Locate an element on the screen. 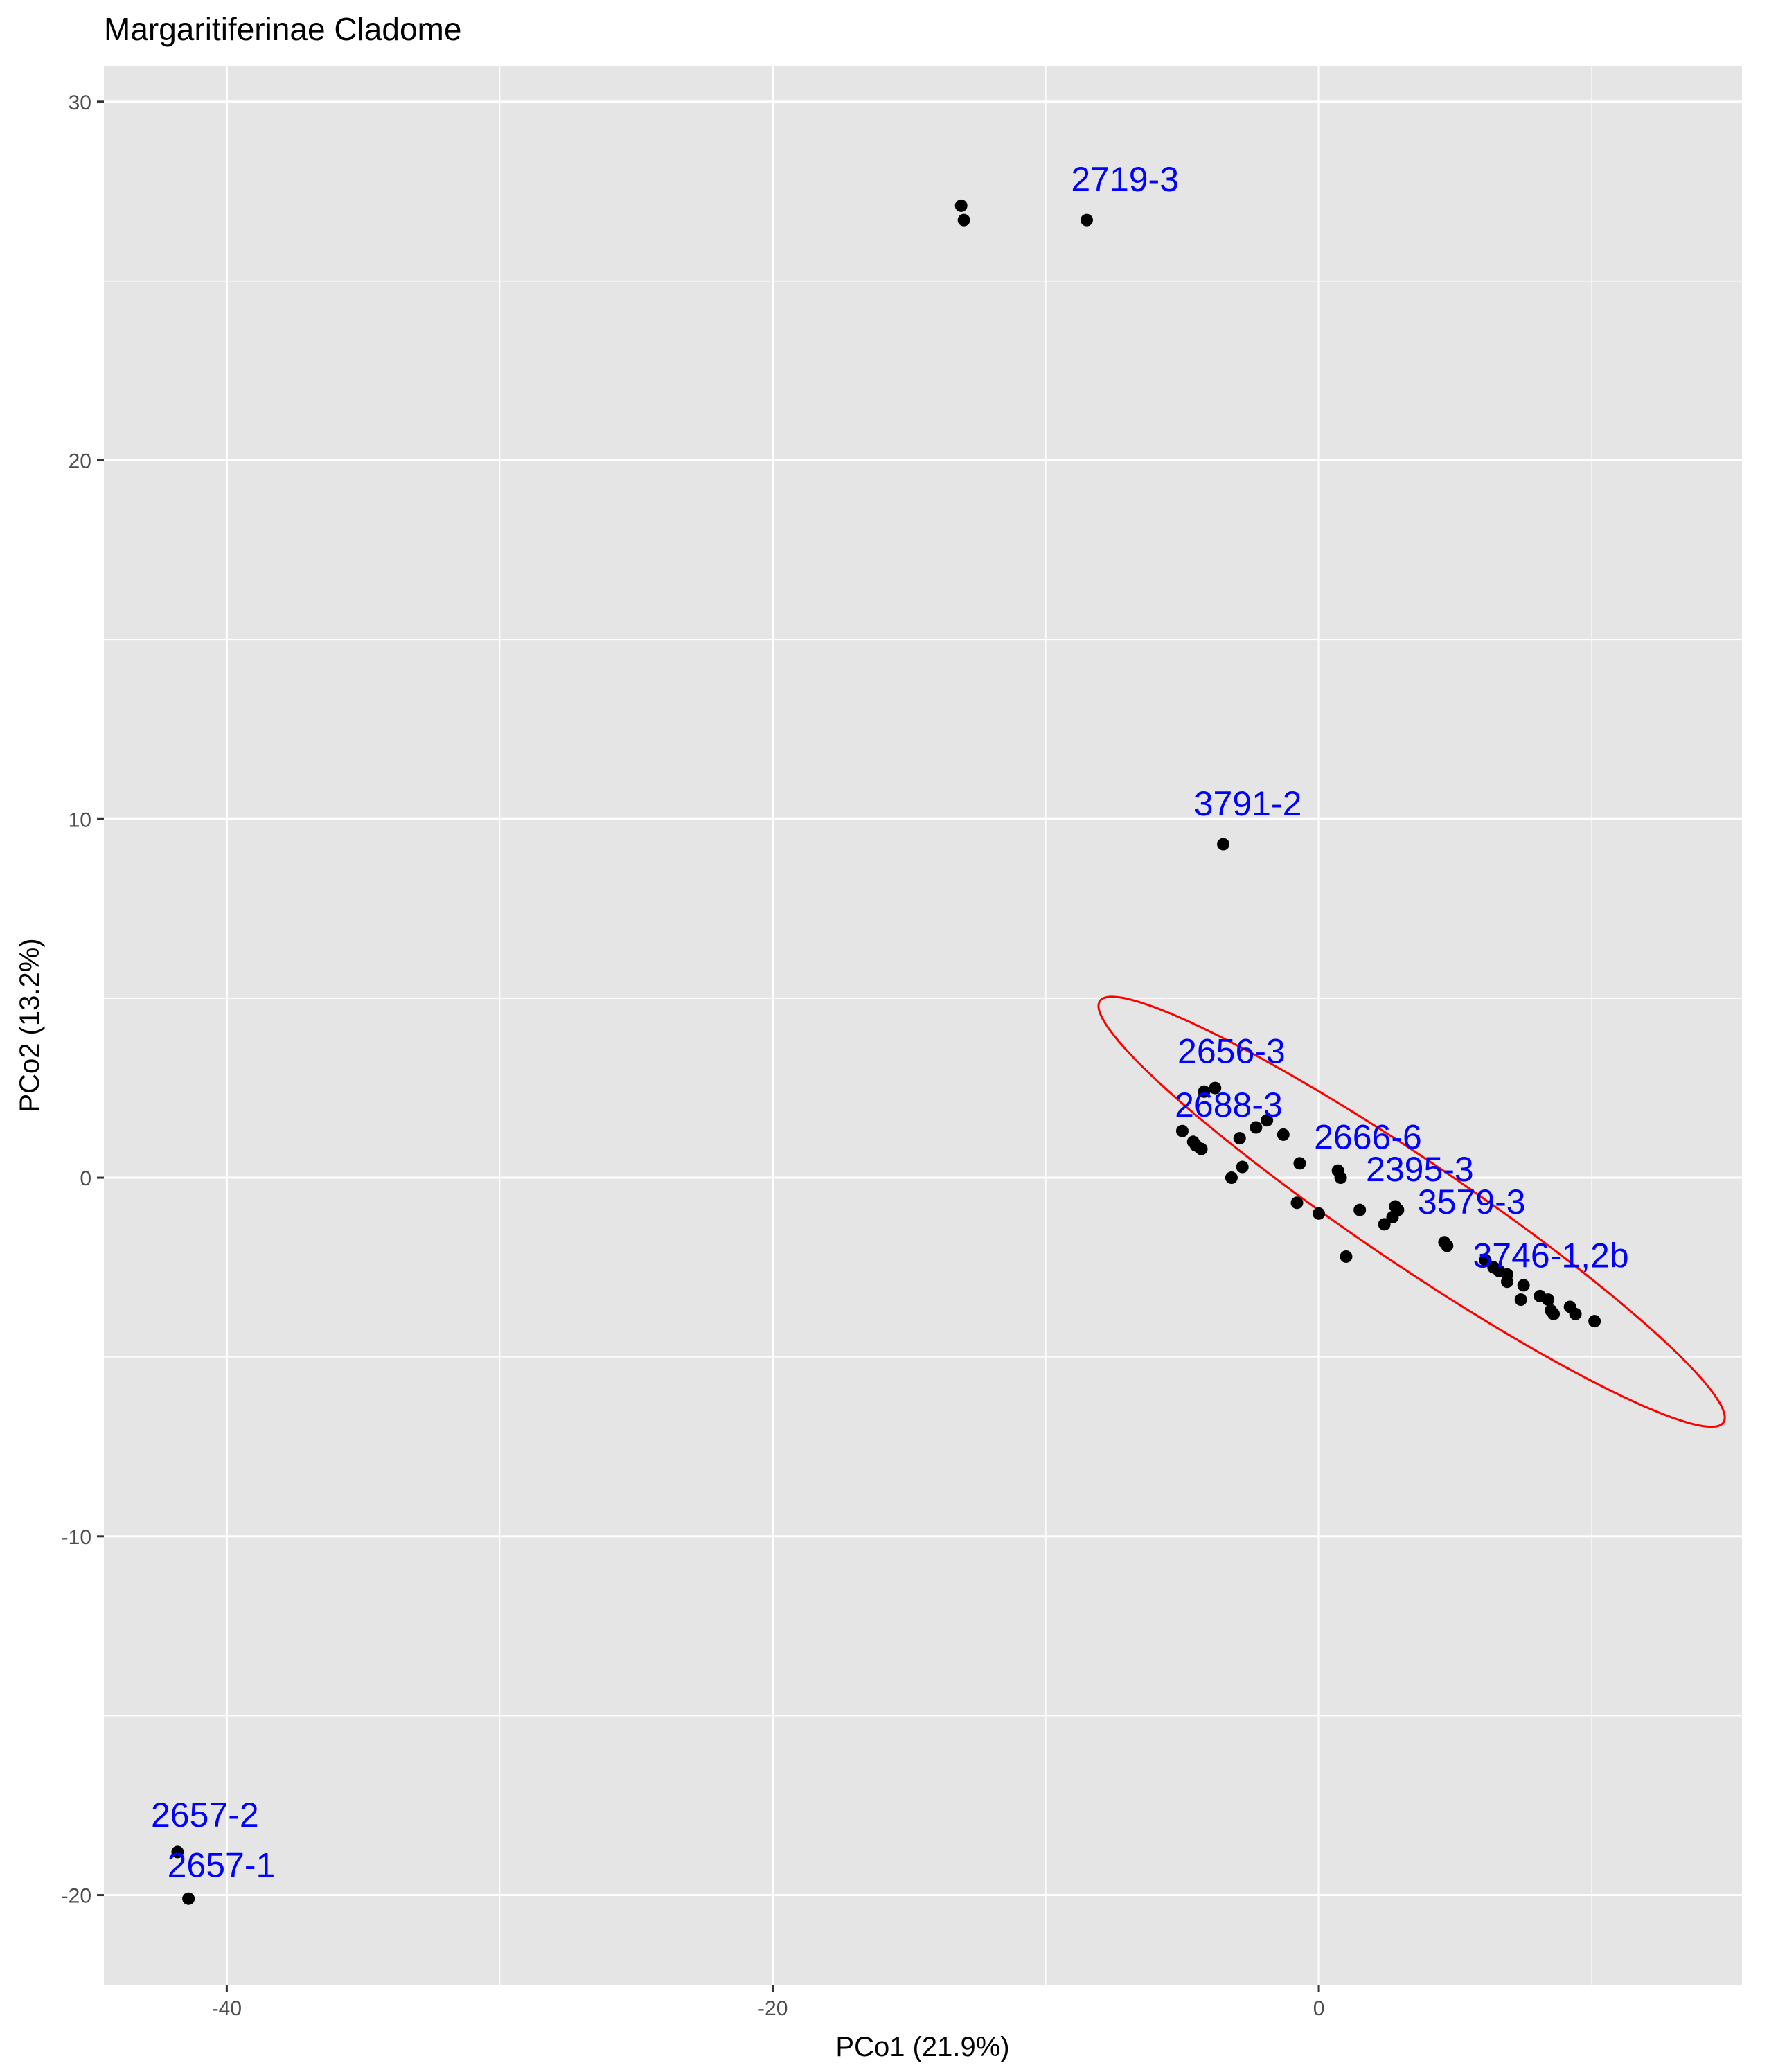 Image resolution: width=1769 pixels, height=2072 pixels. confidence-ellipse is located at coordinates (1411, 1211).